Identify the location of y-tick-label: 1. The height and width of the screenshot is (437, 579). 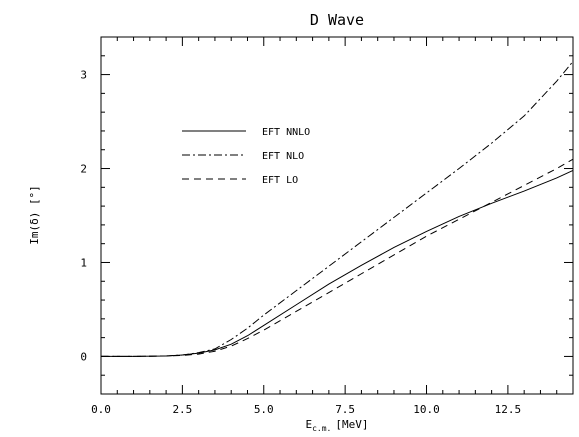
(83, 262).